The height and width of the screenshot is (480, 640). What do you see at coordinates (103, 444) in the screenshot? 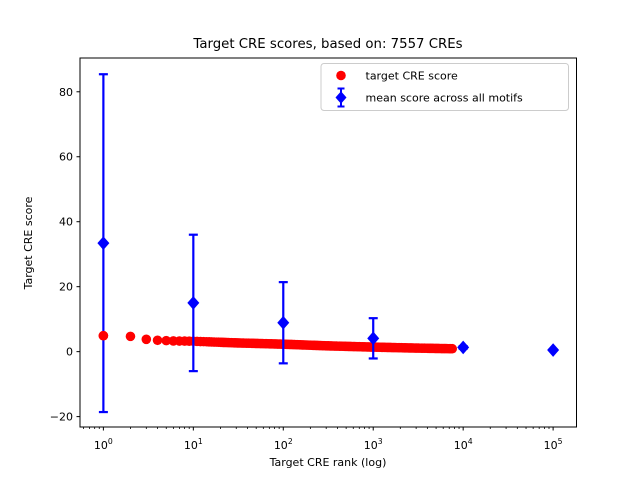
I see `x-tick-label: 10⁰` at bounding box center [103, 444].